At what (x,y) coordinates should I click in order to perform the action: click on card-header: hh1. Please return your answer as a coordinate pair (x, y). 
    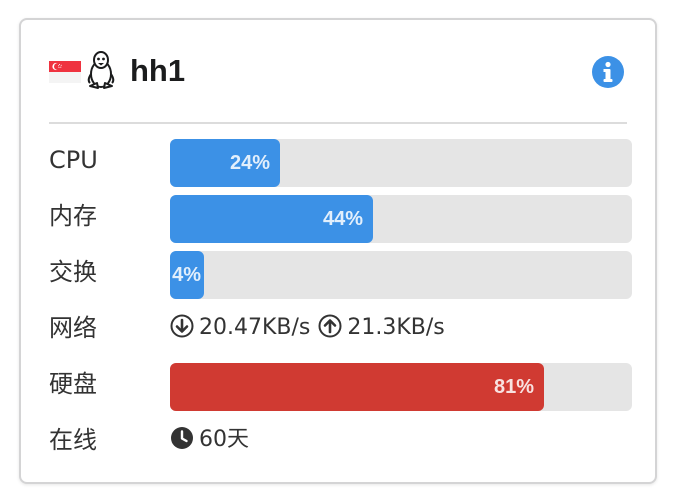
    Looking at the image, I should click on (338, 73).